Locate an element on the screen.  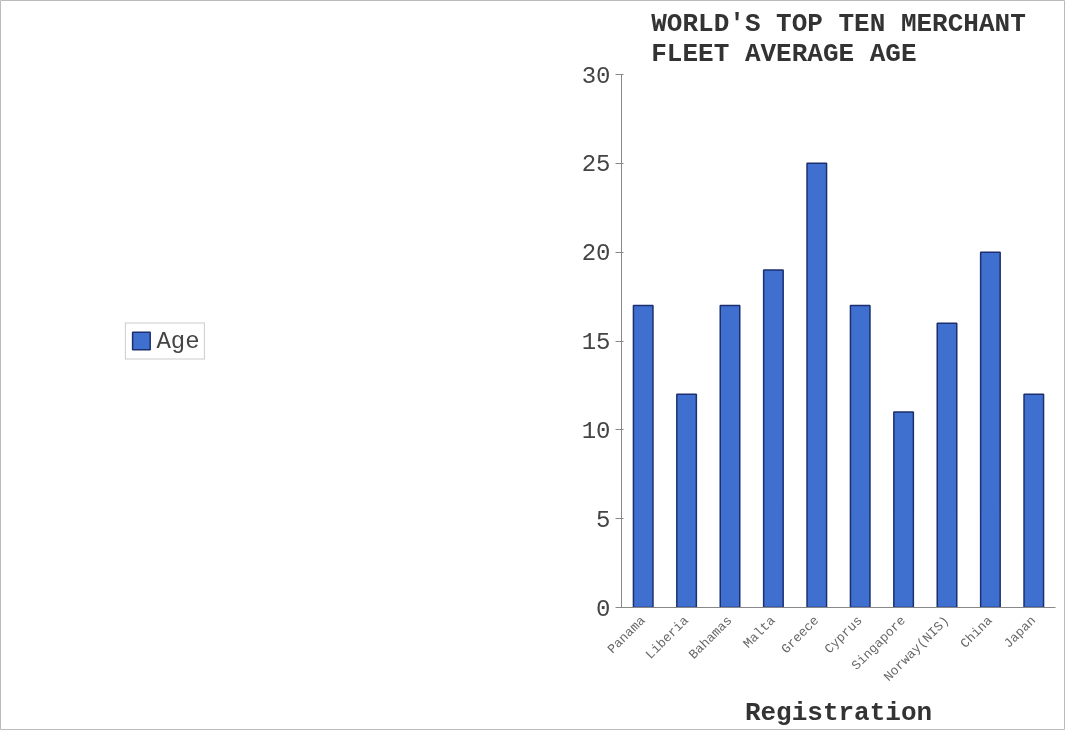
y-tick-label: 20 is located at coordinates (596, 254).